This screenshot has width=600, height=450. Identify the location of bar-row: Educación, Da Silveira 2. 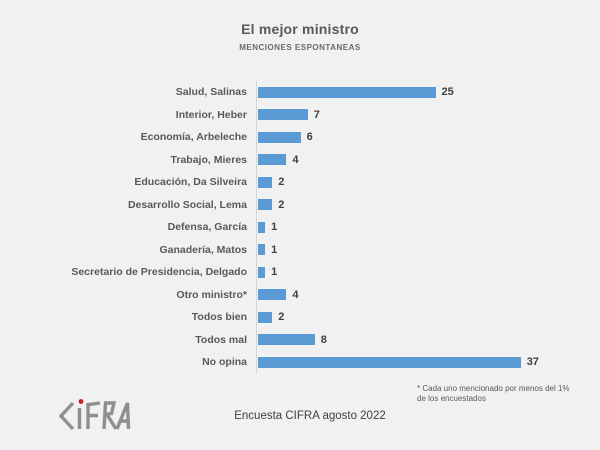
(287, 182).